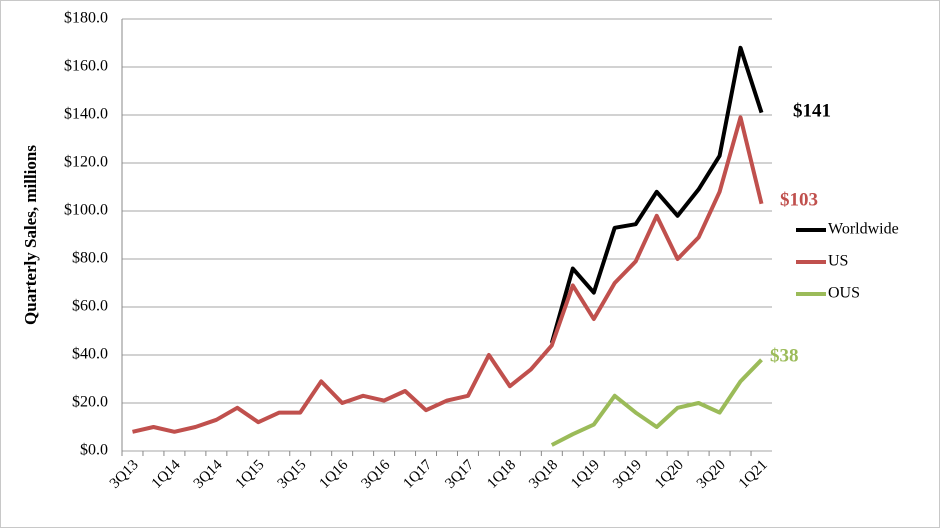 This screenshot has width=940, height=528. Describe the element at coordinates (90, 402) in the screenshot. I see `y-tick-label: $20.0` at that location.